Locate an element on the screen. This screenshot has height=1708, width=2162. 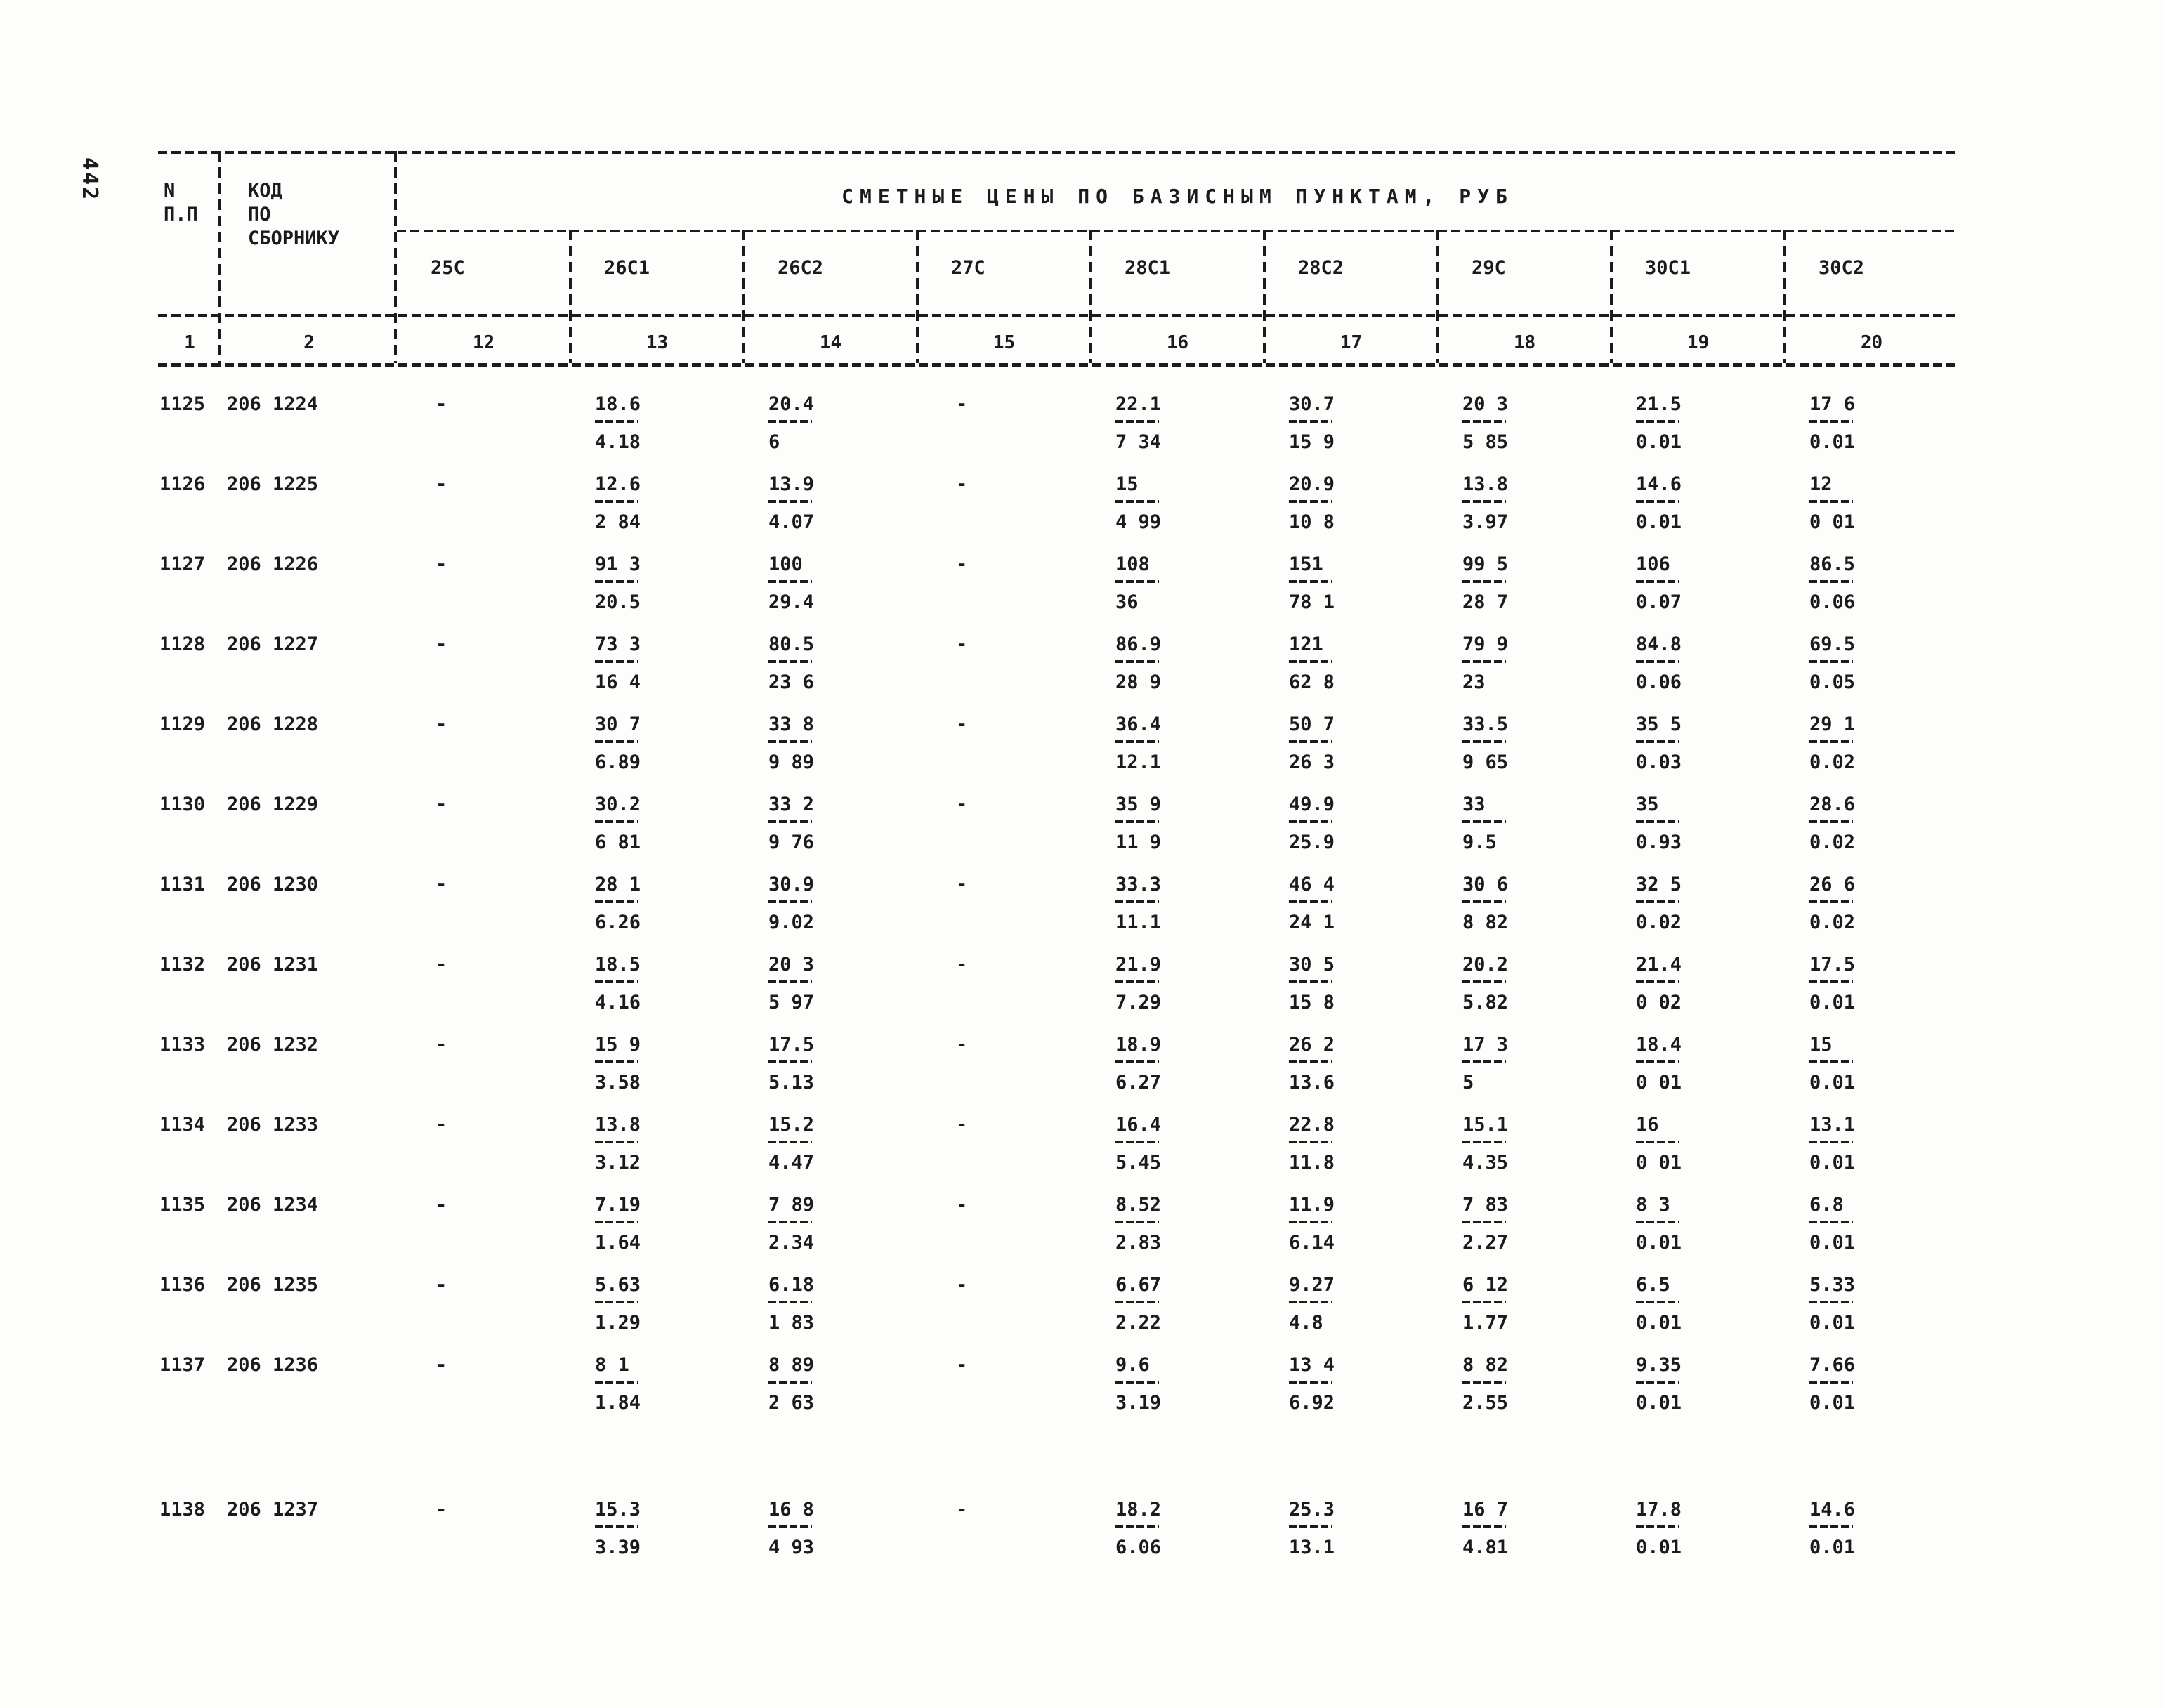
cell-bottom-value: 5 97 is located at coordinates (791, 1002).